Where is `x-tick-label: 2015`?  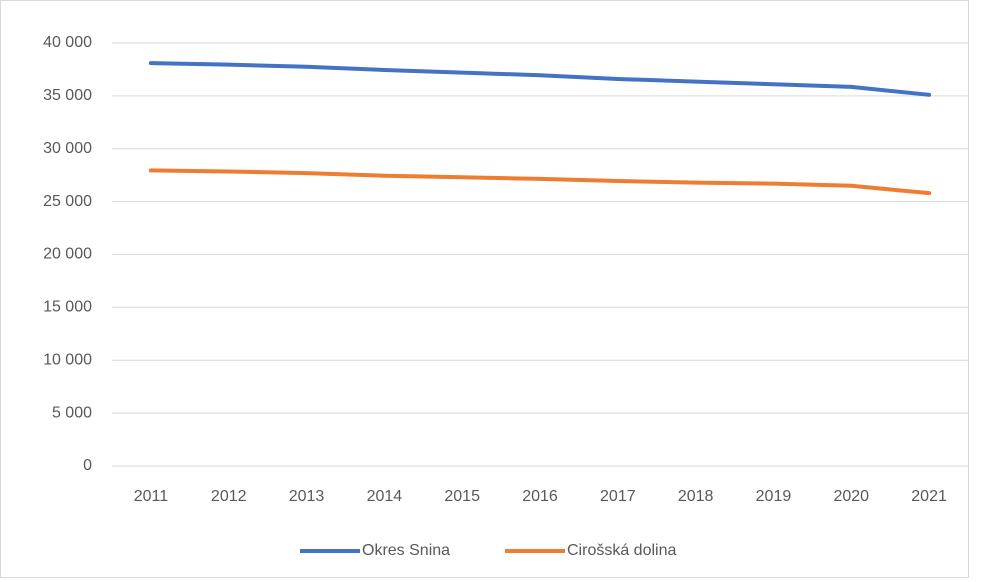
x-tick-label: 2015 is located at coordinates (462, 496).